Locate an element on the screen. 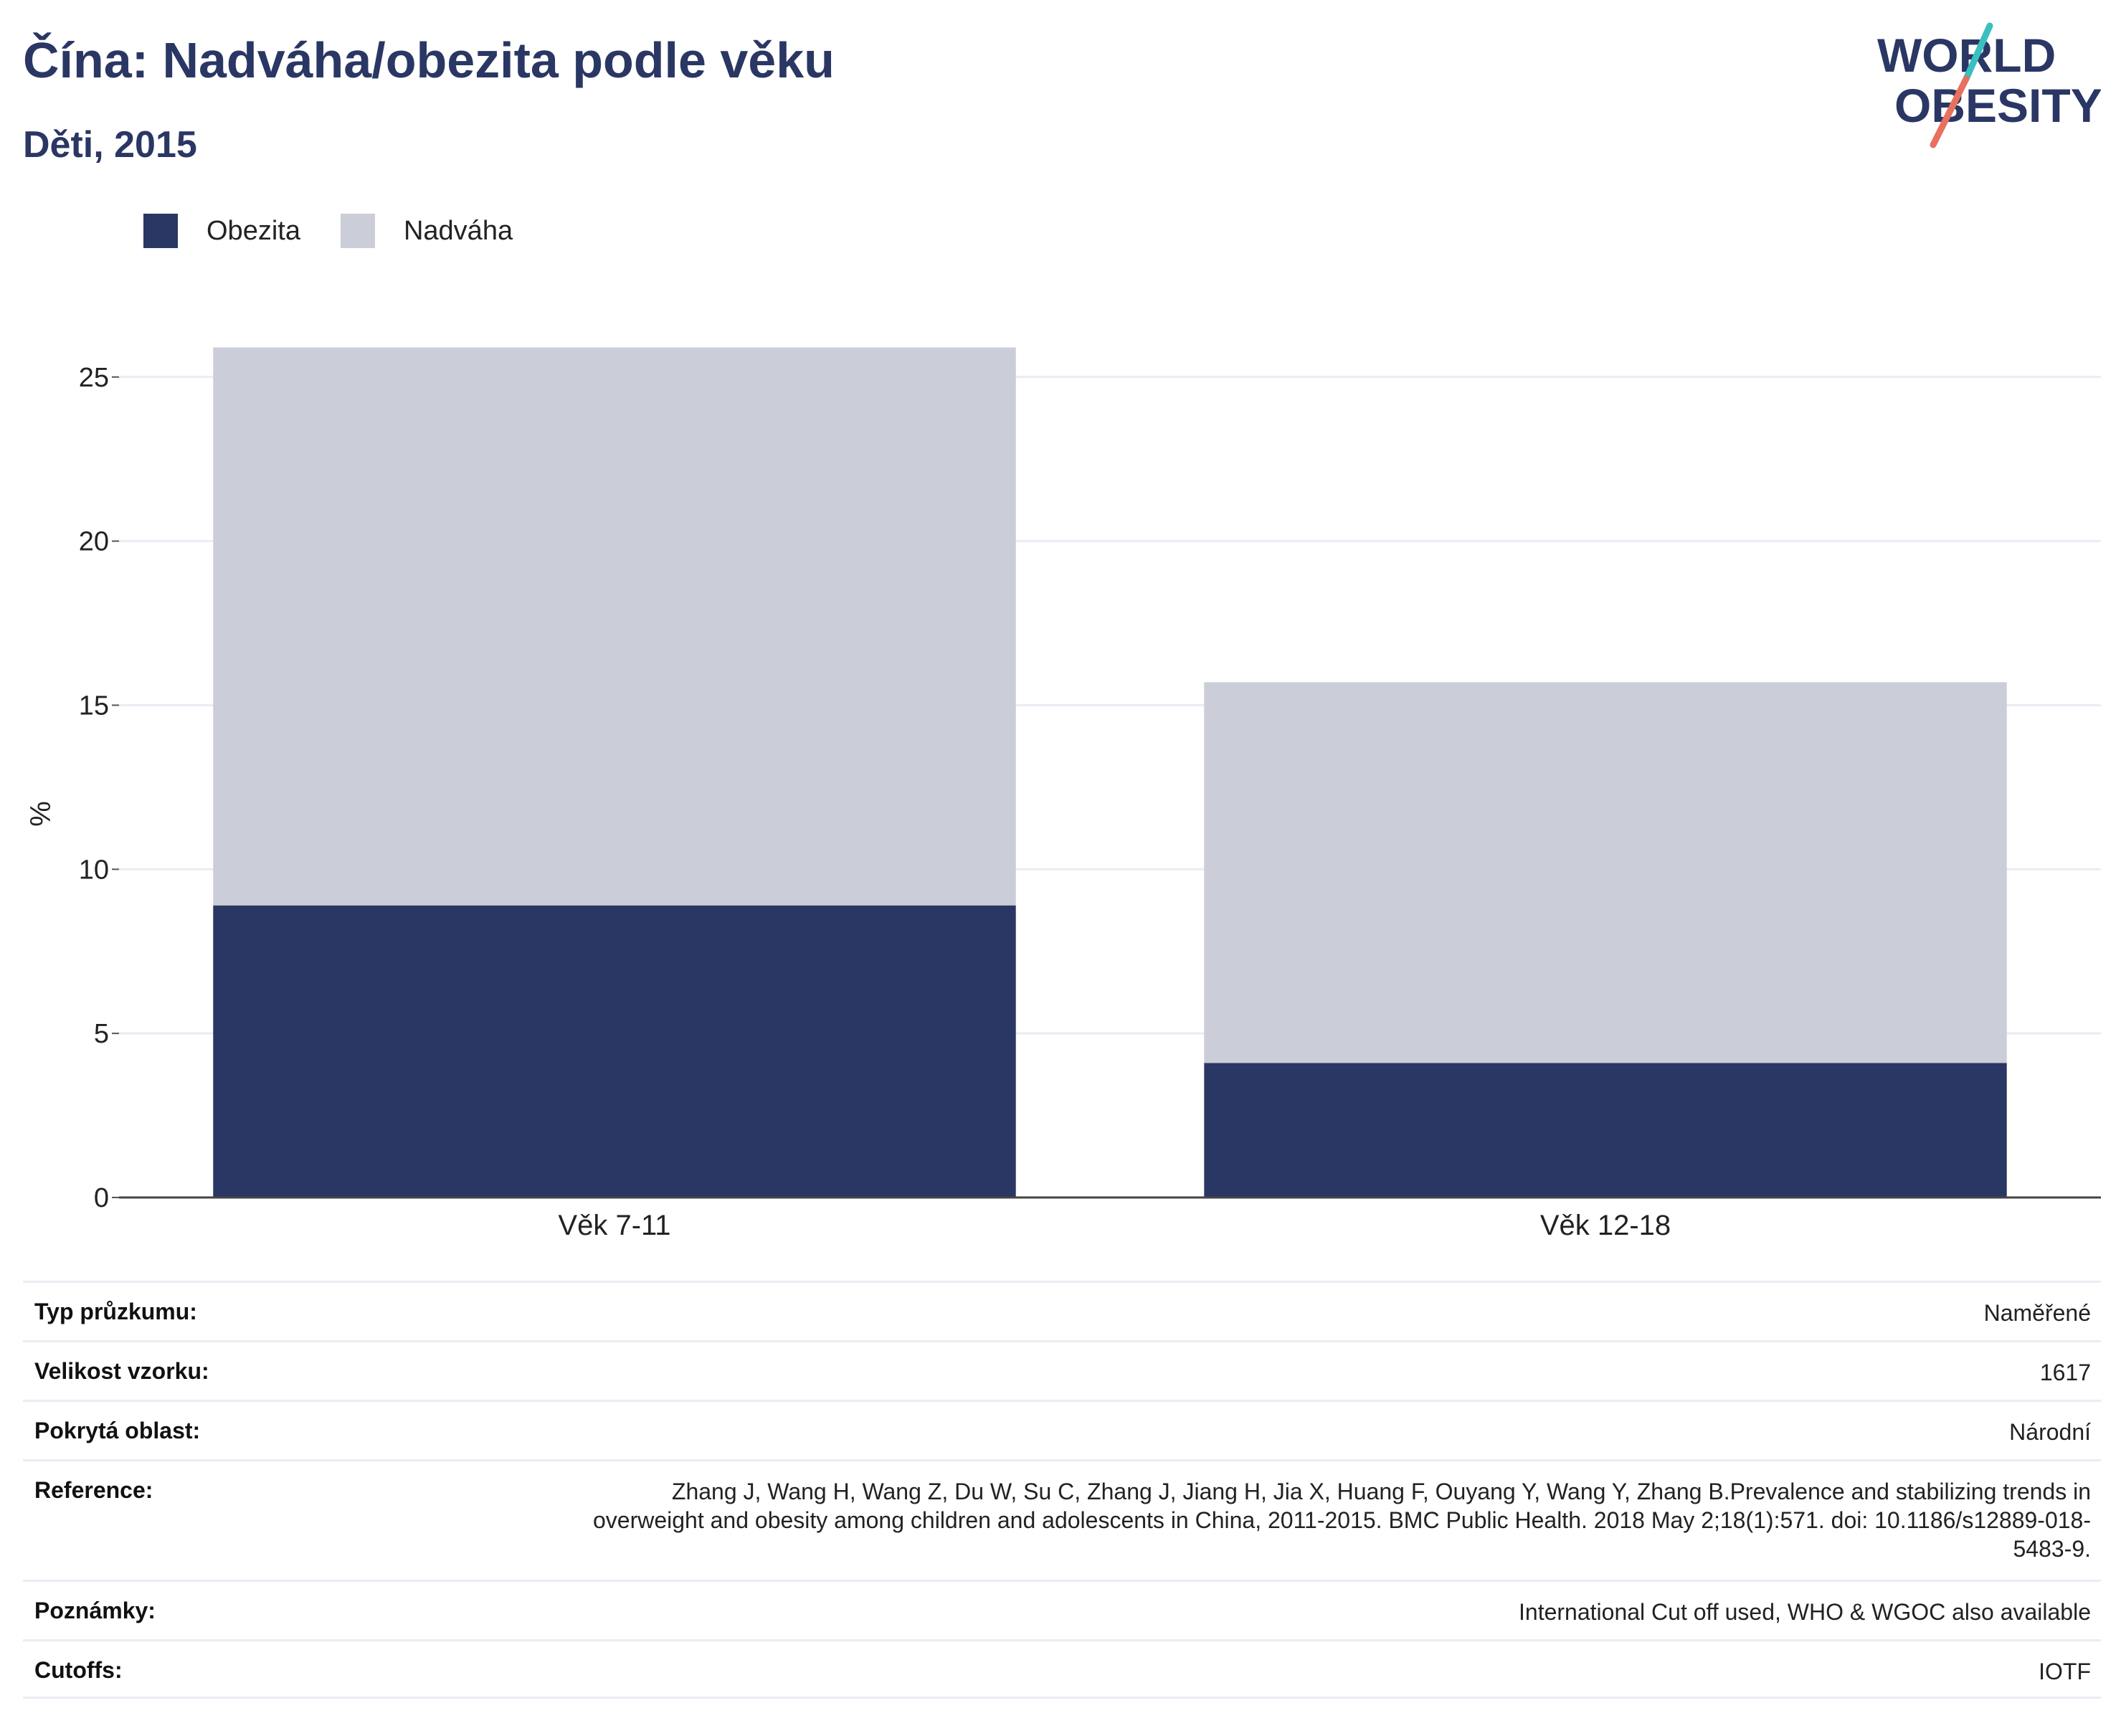 This screenshot has width=2121, height=1736. y-tick-label: 15 is located at coordinates (94, 706).